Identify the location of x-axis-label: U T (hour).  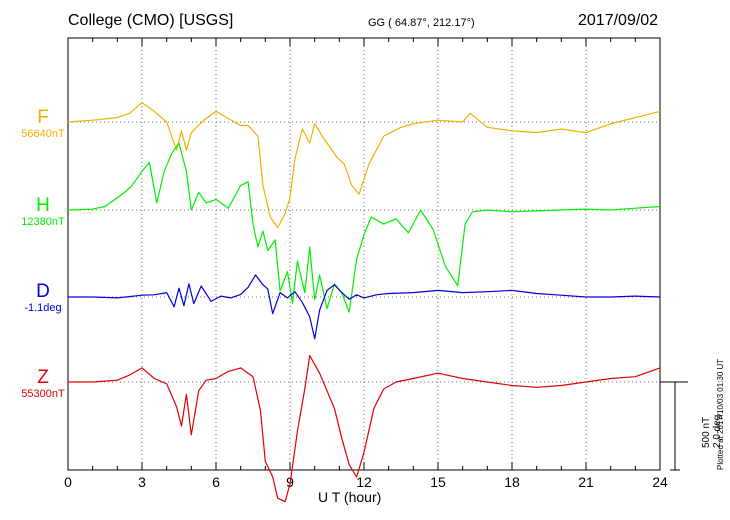
(350, 497).